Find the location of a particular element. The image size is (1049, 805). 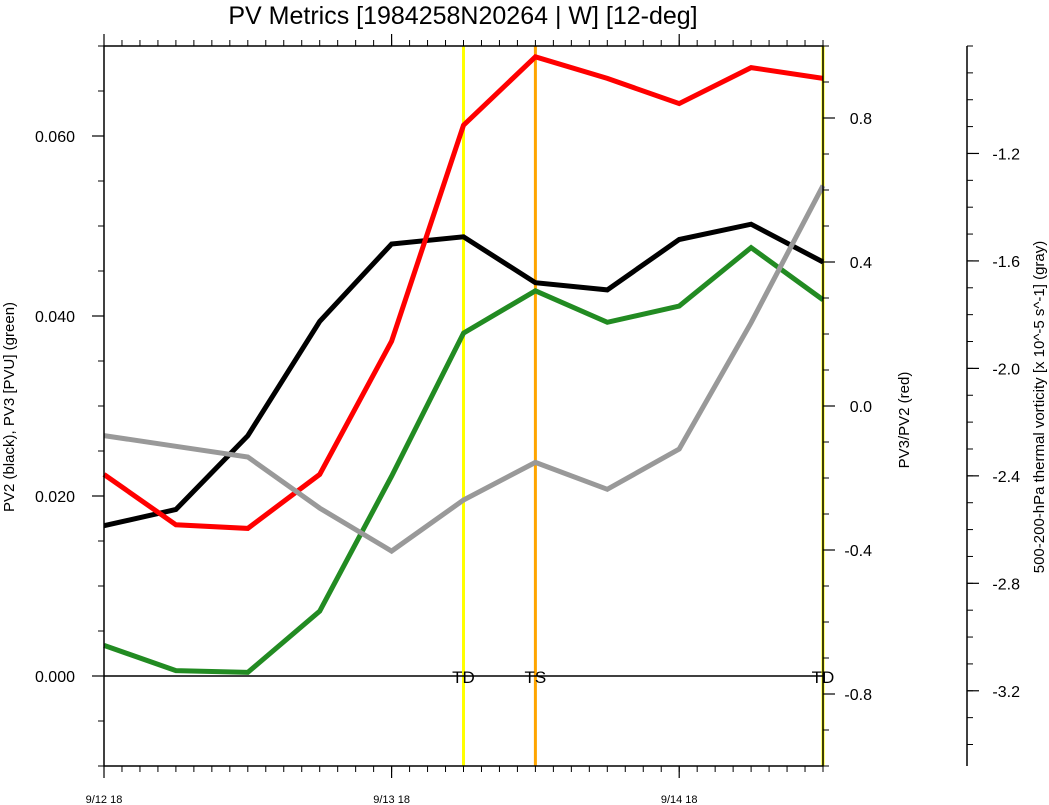

right-axis-label: PV3/PV2 (red) is located at coordinates (904, 420).